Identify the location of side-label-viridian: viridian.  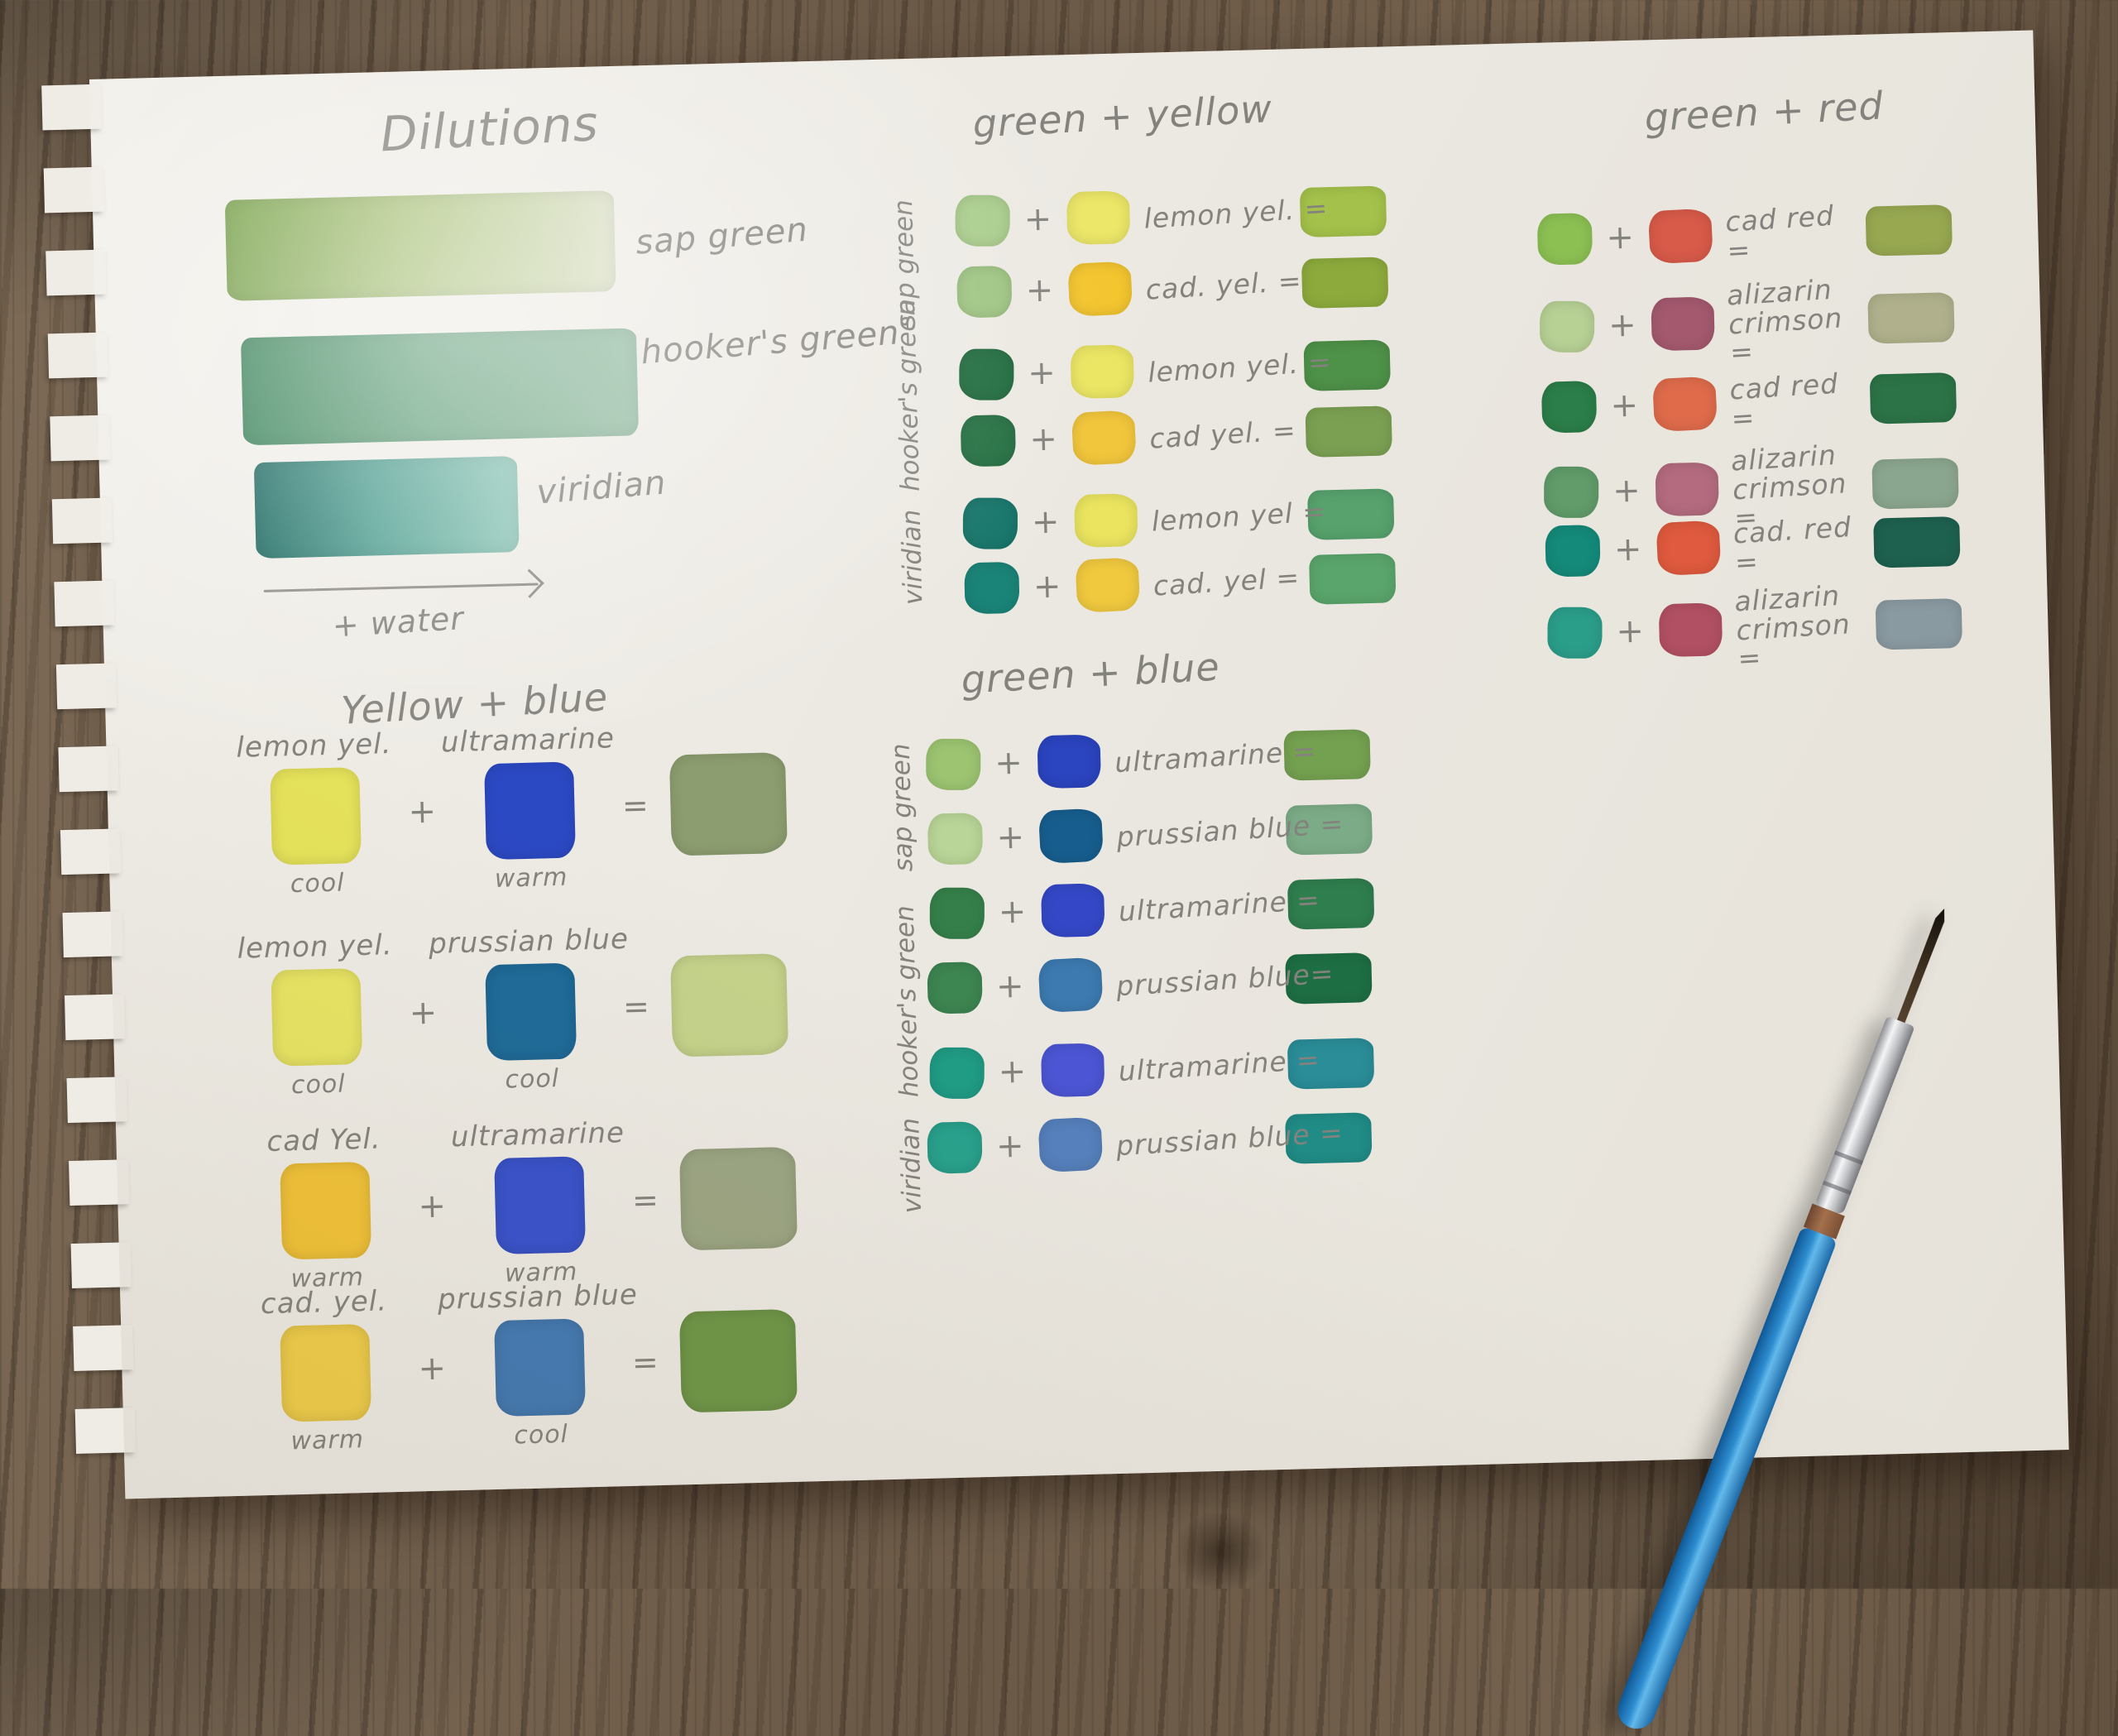
(912, 557).